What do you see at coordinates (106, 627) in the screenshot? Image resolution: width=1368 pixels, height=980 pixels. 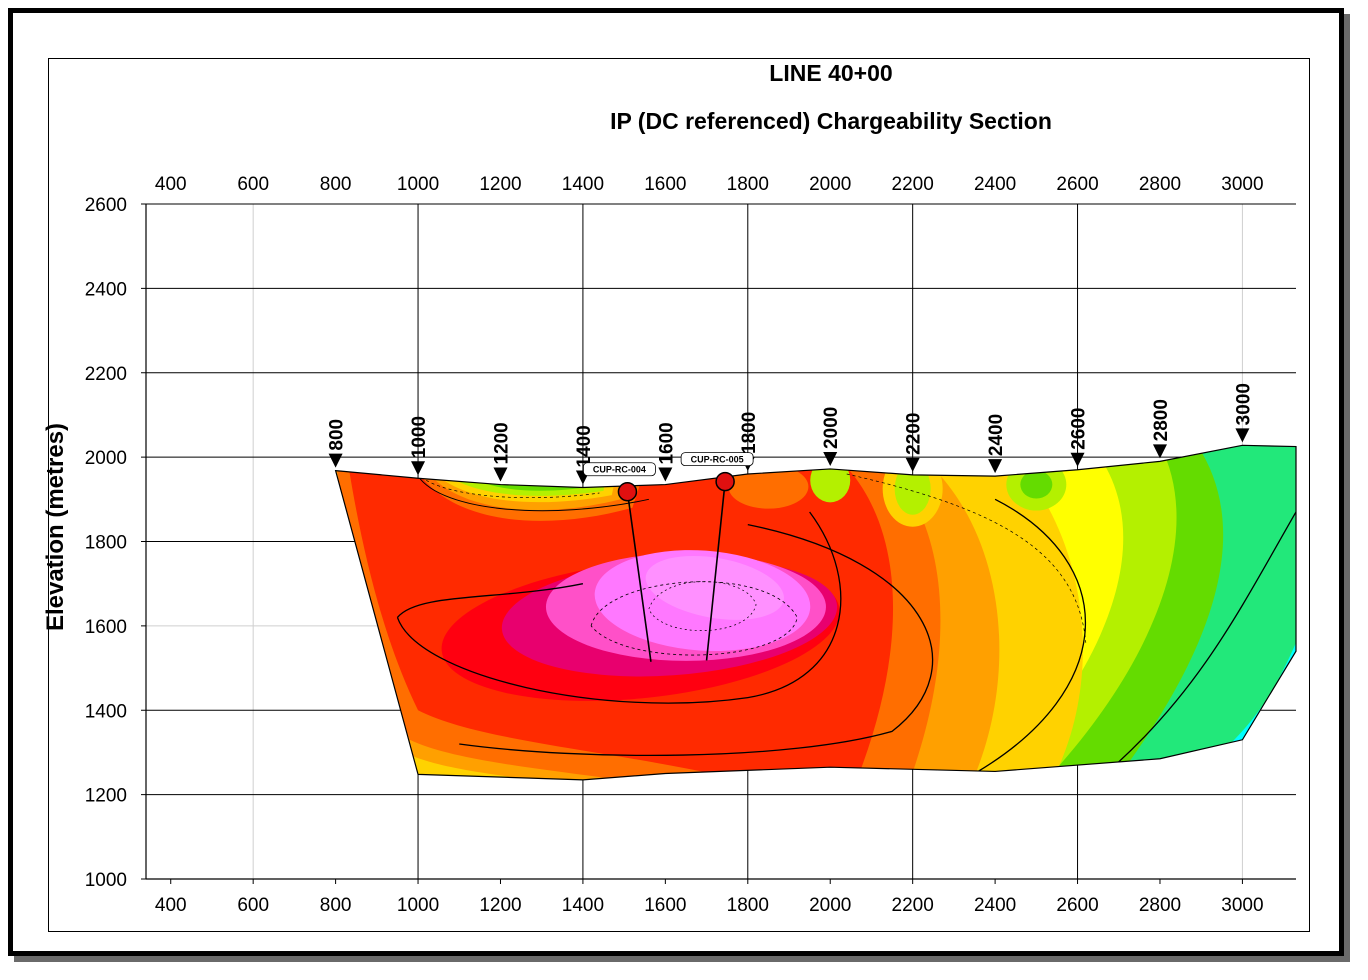 I see `y-tick-label: 1600` at bounding box center [106, 627].